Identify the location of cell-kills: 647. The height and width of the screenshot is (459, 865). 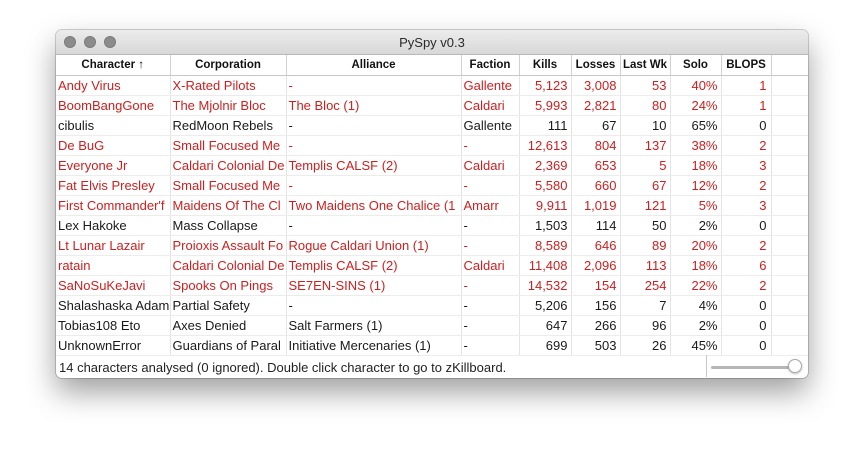
(545, 325).